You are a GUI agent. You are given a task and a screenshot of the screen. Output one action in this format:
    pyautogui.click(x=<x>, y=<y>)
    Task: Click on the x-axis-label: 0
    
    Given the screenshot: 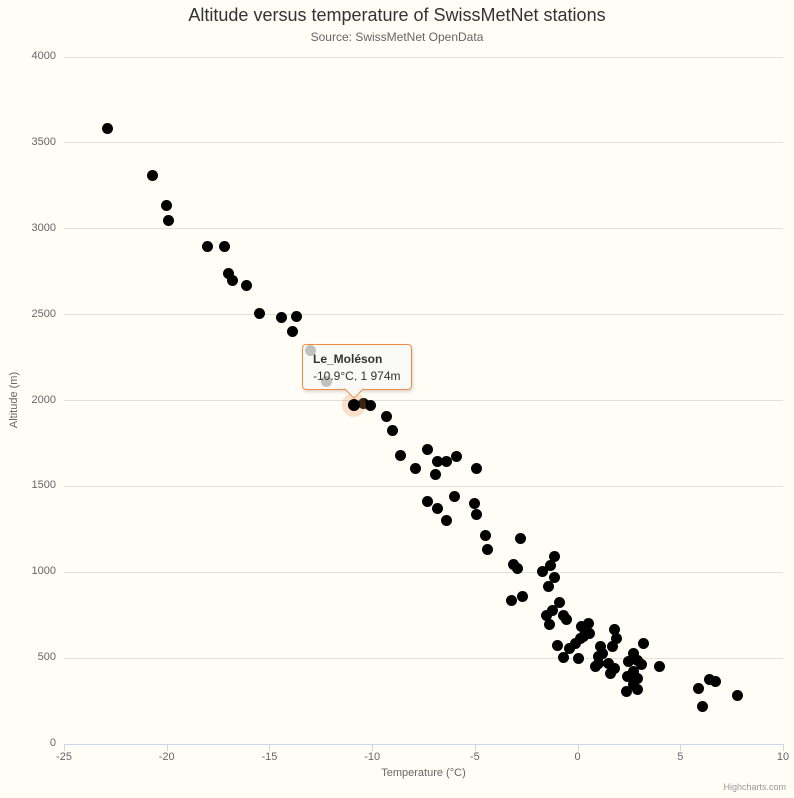 What is the action you would take?
    pyautogui.click(x=577, y=757)
    